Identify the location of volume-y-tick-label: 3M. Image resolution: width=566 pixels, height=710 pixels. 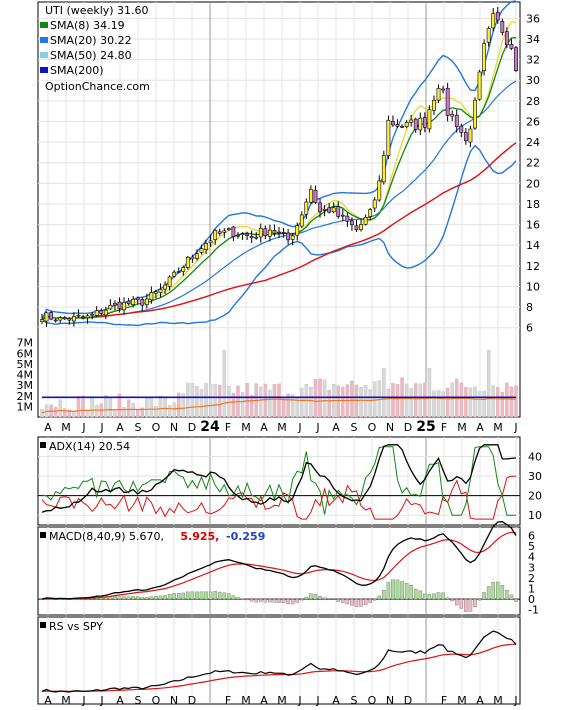
(25, 385).